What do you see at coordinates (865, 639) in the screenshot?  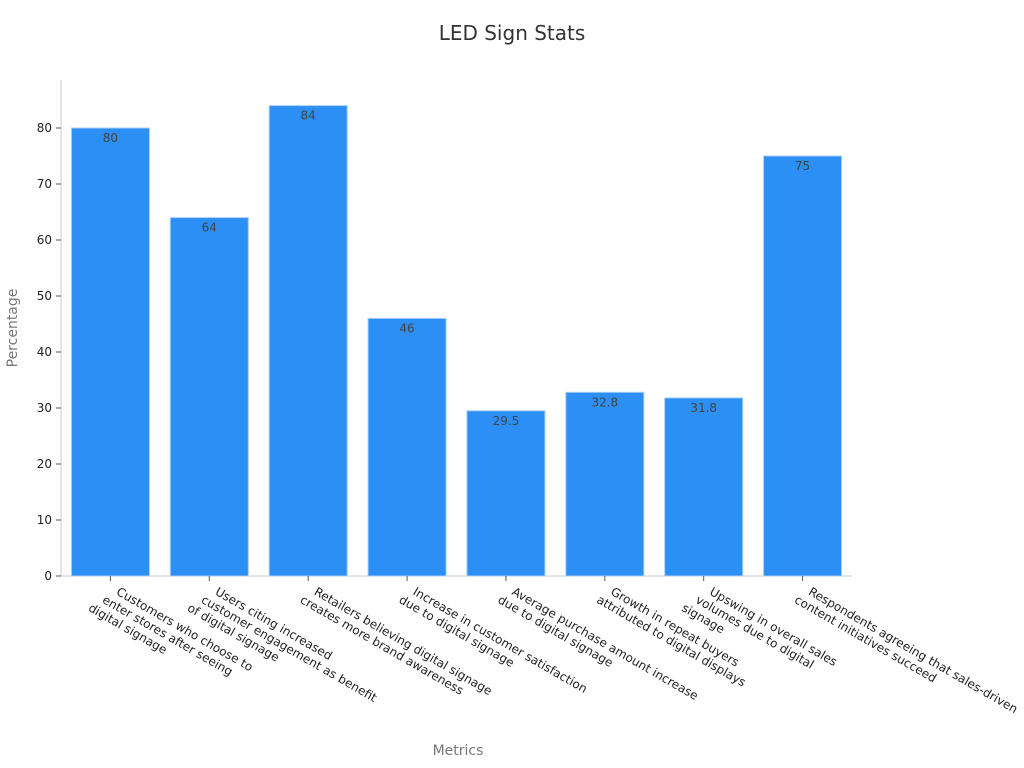 I see `x-category-label-line: content initiatives succeed` at bounding box center [865, 639].